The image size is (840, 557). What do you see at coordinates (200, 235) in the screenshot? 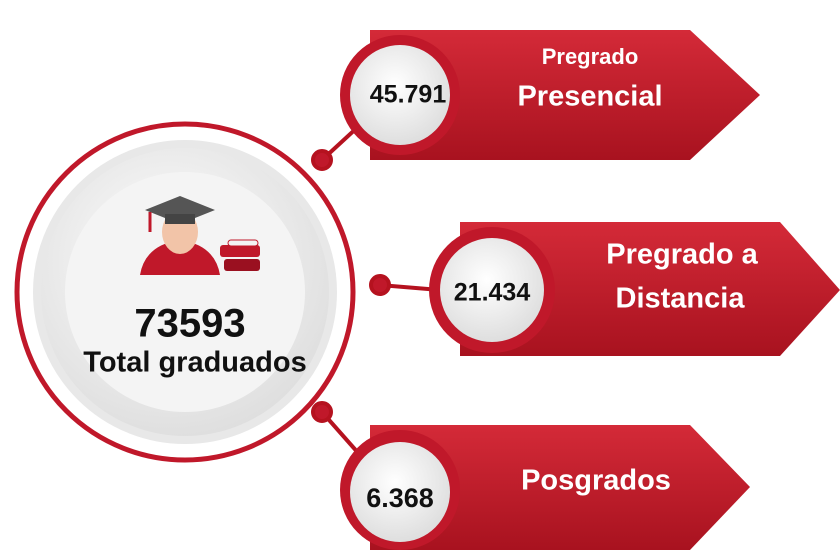
I see `graduate-icon` at bounding box center [200, 235].